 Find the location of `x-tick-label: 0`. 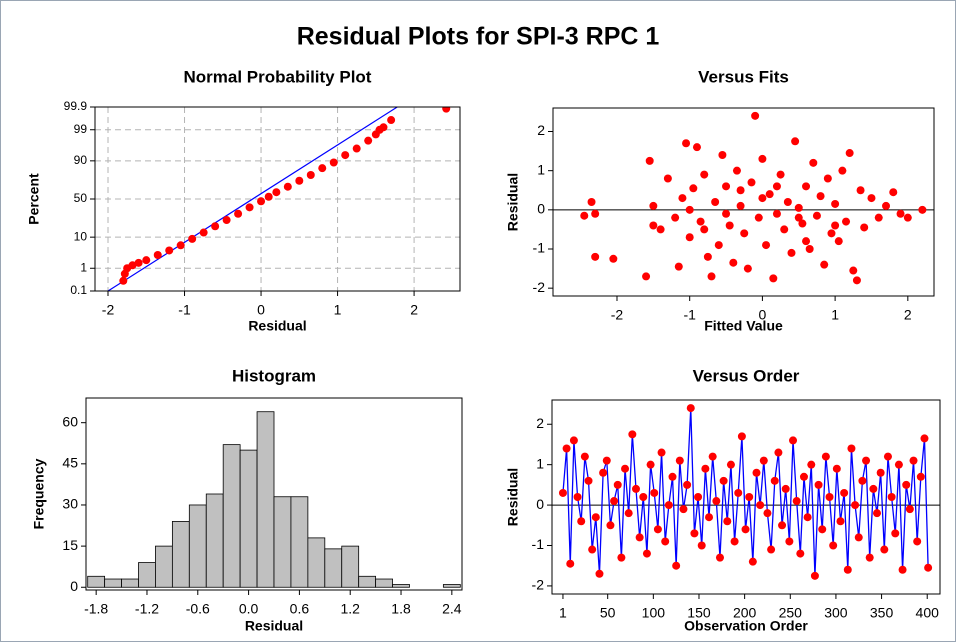

x-tick-label: 0 is located at coordinates (261, 310).